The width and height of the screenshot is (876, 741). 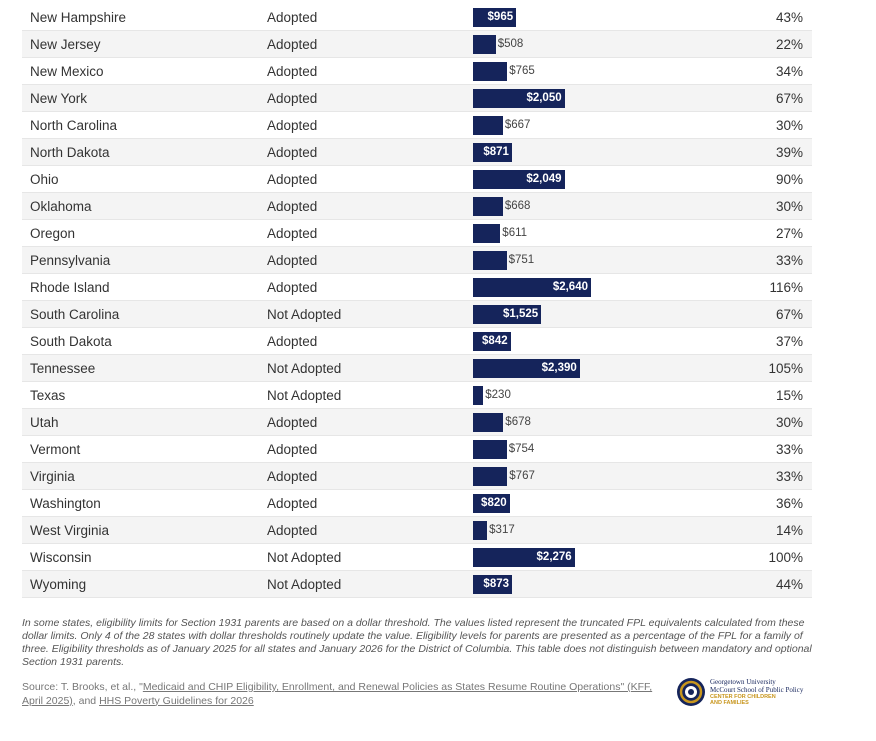 What do you see at coordinates (544, 179) in the screenshot?
I see `bar-value-label: $2,049` at bounding box center [544, 179].